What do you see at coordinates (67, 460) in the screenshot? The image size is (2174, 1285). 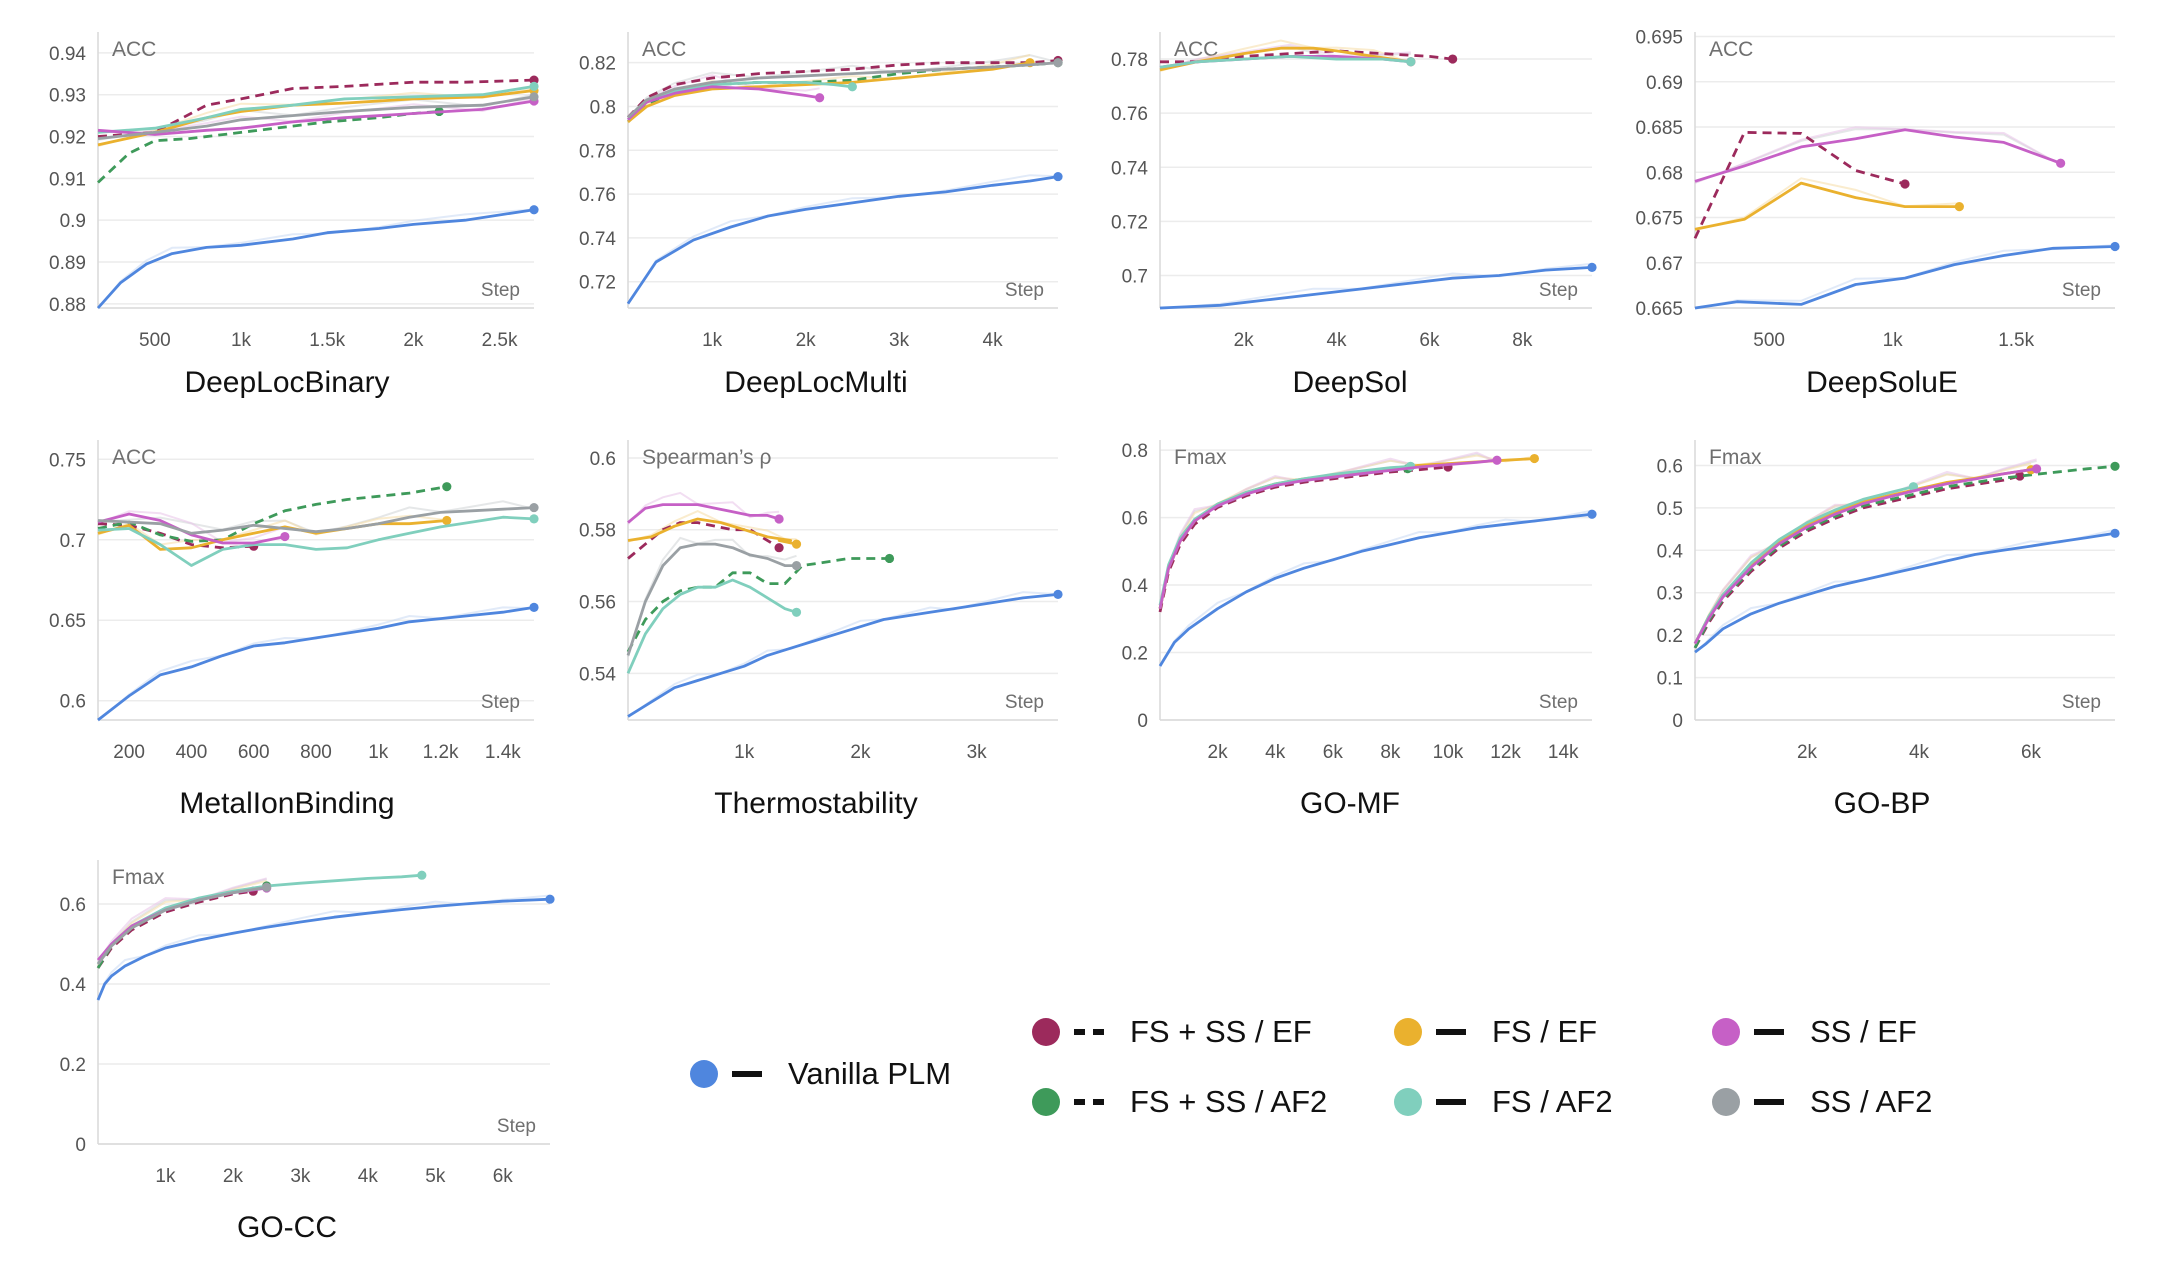 I see `y-tick-label: 0.75` at bounding box center [67, 460].